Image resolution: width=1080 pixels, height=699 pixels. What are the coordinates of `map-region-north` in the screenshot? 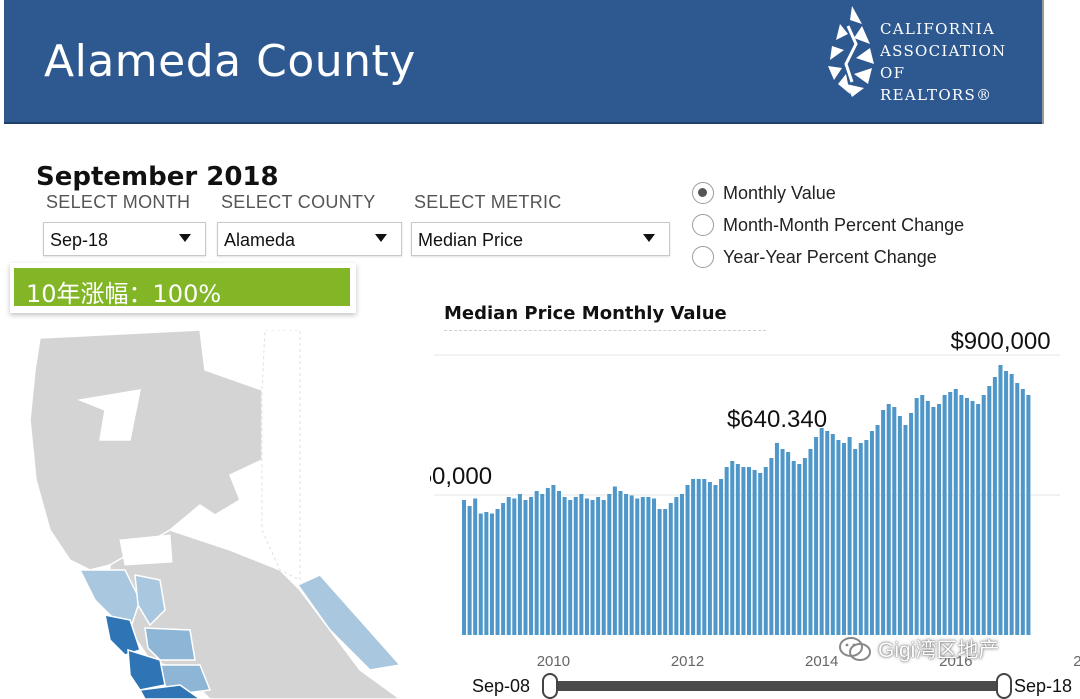 It's located at (146, 450).